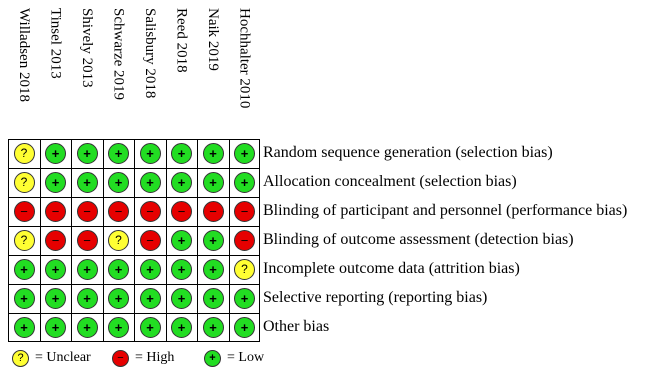  Describe the element at coordinates (375, 297) in the screenshot. I see `domain-label: Selective reporting (reporting bias)` at that location.